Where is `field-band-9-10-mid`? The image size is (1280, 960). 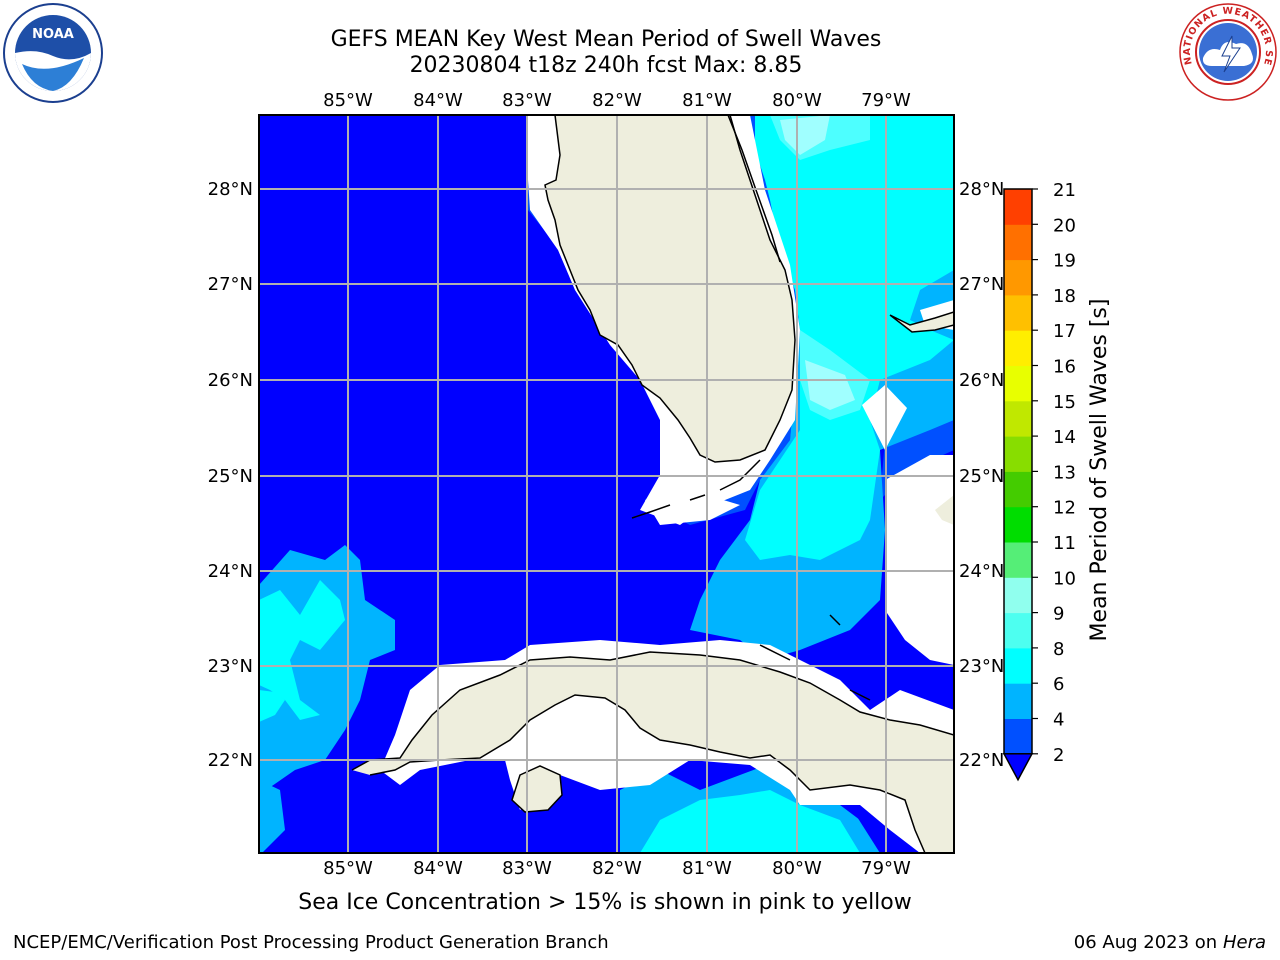
field-band-9-10-mid is located at coordinates (830, 385).